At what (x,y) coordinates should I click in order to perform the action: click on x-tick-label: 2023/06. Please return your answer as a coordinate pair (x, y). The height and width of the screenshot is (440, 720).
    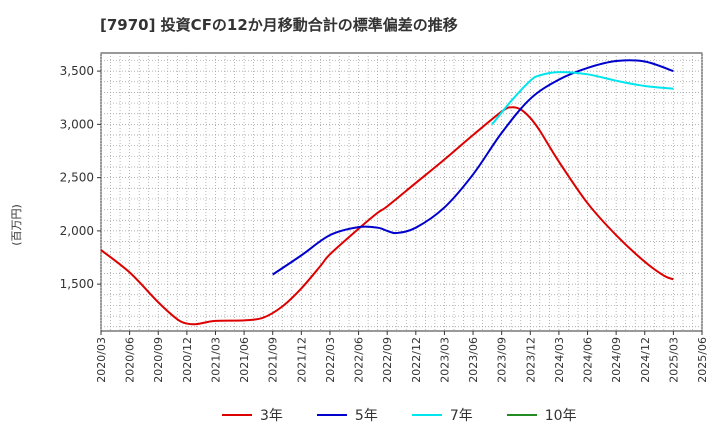
    Looking at the image, I should click on (473, 360).